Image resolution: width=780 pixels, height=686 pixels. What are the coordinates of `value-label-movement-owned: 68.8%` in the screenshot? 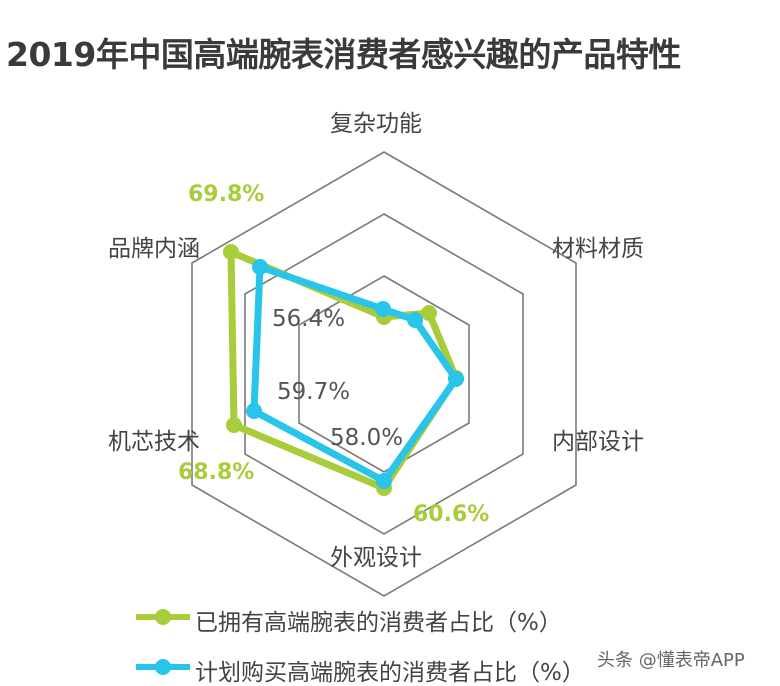 It's located at (216, 472).